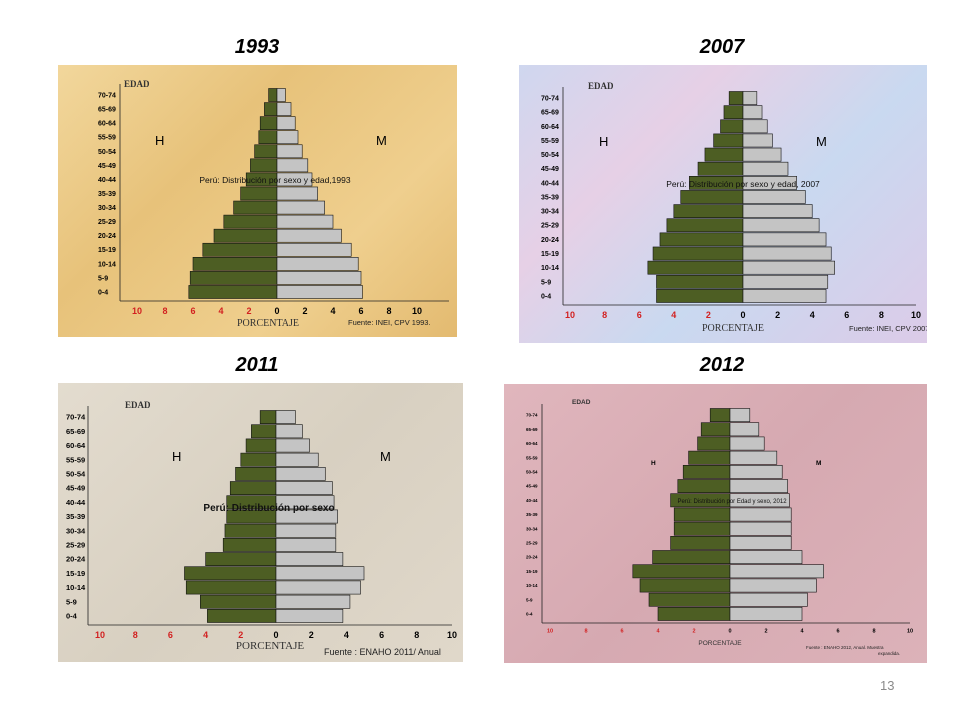 The image size is (960, 720). Describe the element at coordinates (889, 653) in the screenshot. I see `source-note-continued: expandida.` at that location.